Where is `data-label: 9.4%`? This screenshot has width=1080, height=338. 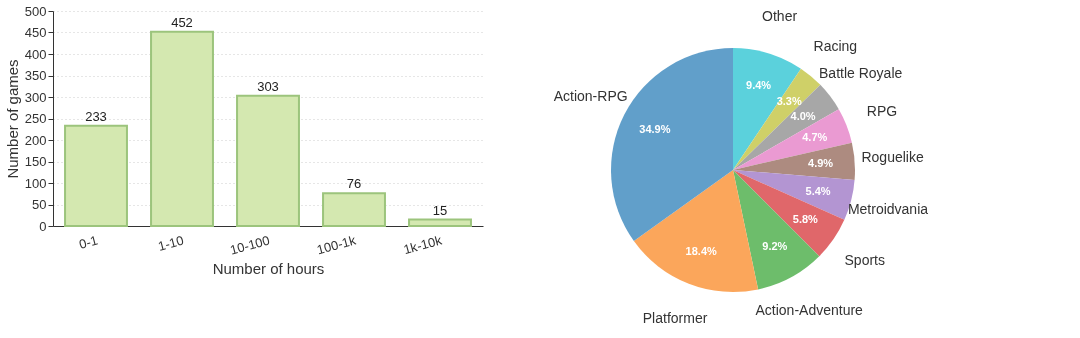 data-label: 9.4% is located at coordinates (759, 84).